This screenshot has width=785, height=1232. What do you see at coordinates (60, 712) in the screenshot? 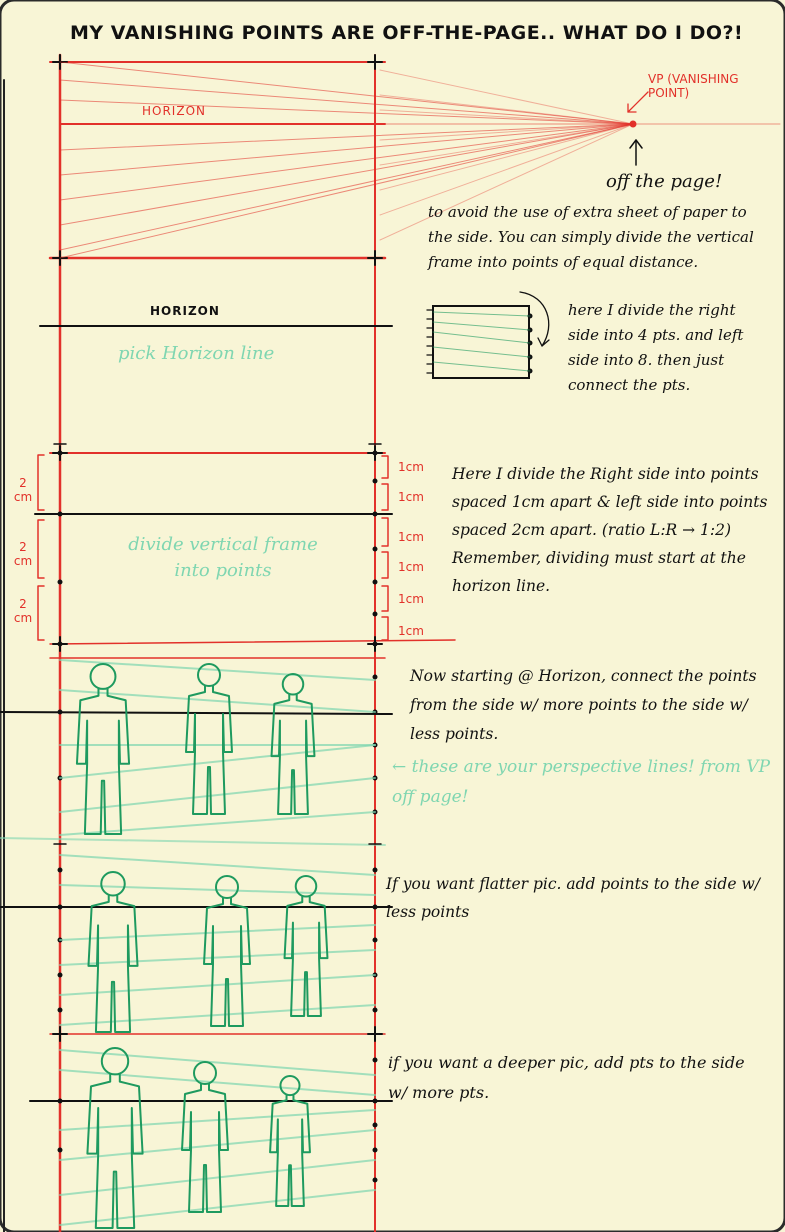
I see `section4-left-point` at bounding box center [60, 712].